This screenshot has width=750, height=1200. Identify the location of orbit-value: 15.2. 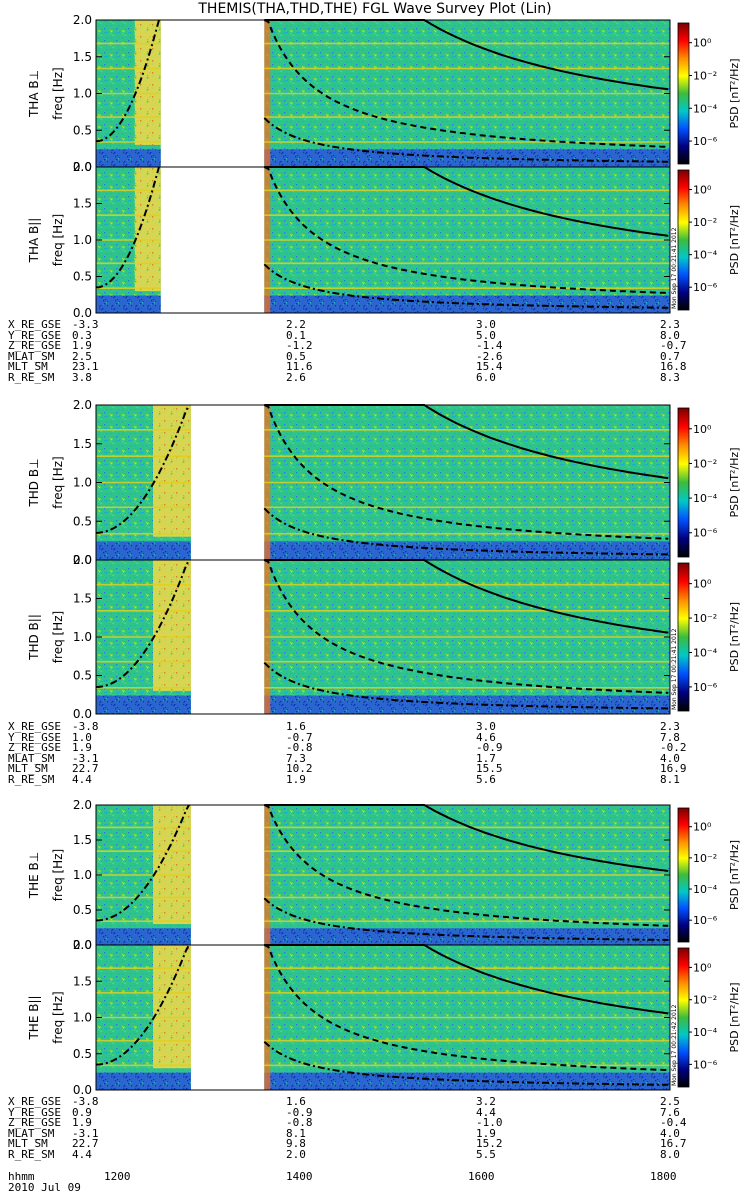
(489, 1144).